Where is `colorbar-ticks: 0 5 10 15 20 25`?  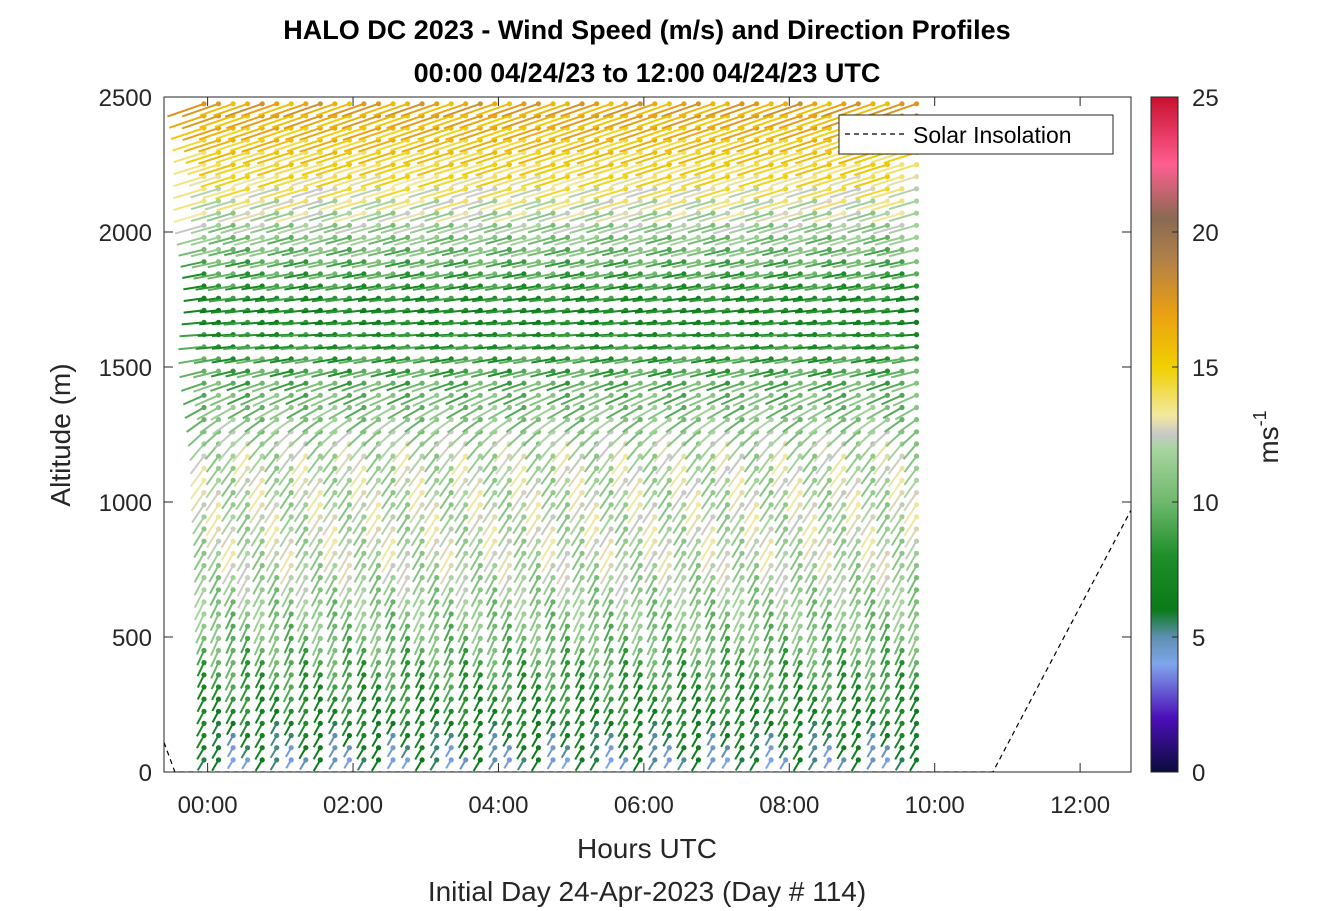 colorbar-ticks: 0 5 10 15 20 25 is located at coordinates (1195, 436).